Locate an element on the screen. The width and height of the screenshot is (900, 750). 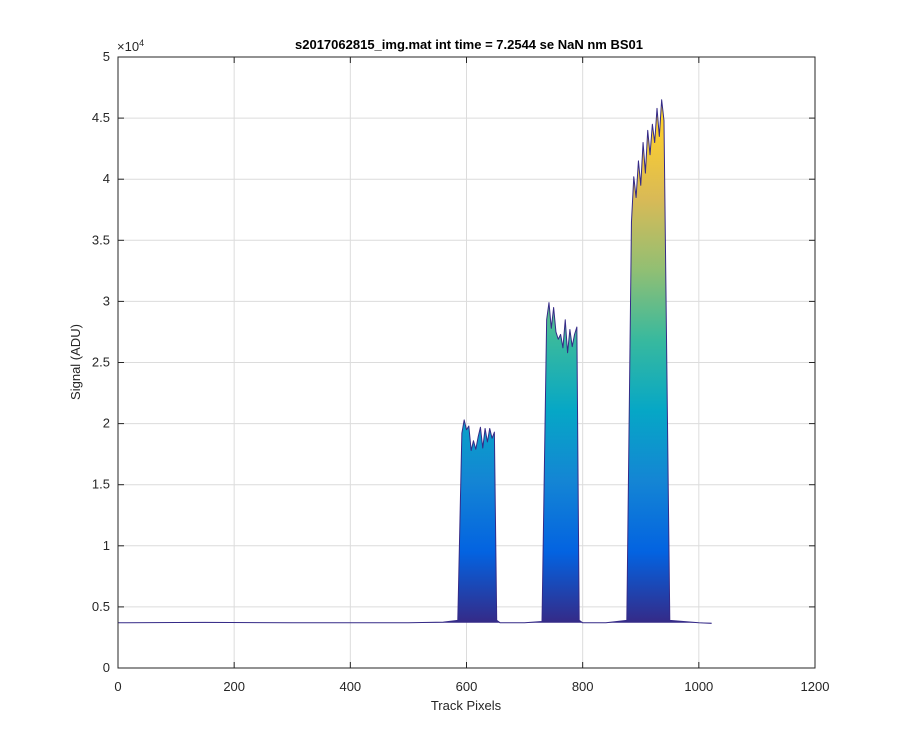
x-axis-label: Track Pixels is located at coordinates (466, 705).